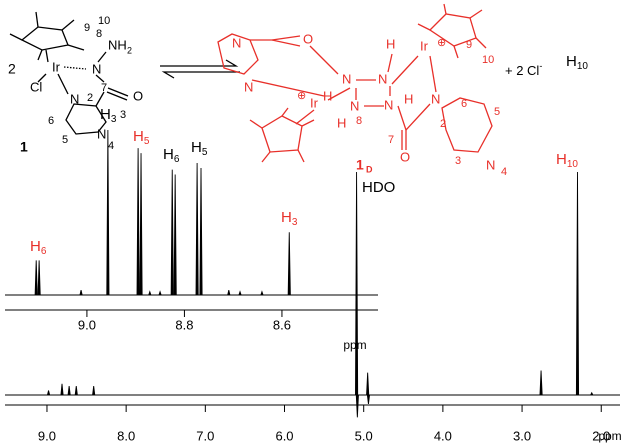 The image size is (625, 447). What do you see at coordinates (284, 435) in the screenshot?
I see `x-tick-label: 6.0` at bounding box center [284, 435].